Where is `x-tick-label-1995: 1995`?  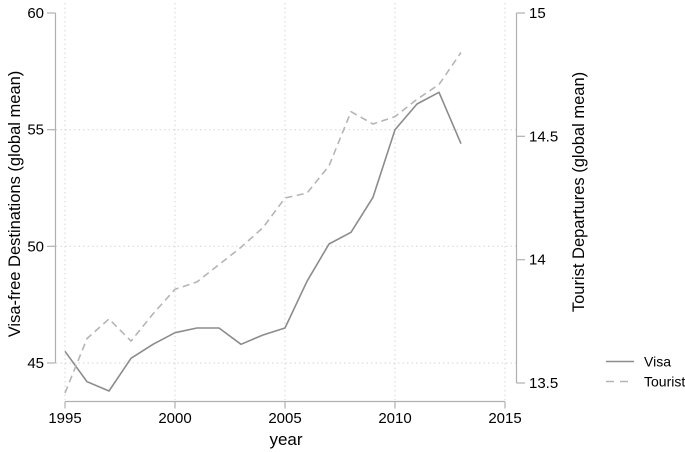 x-tick-label-1995: 1995 is located at coordinates (64, 418).